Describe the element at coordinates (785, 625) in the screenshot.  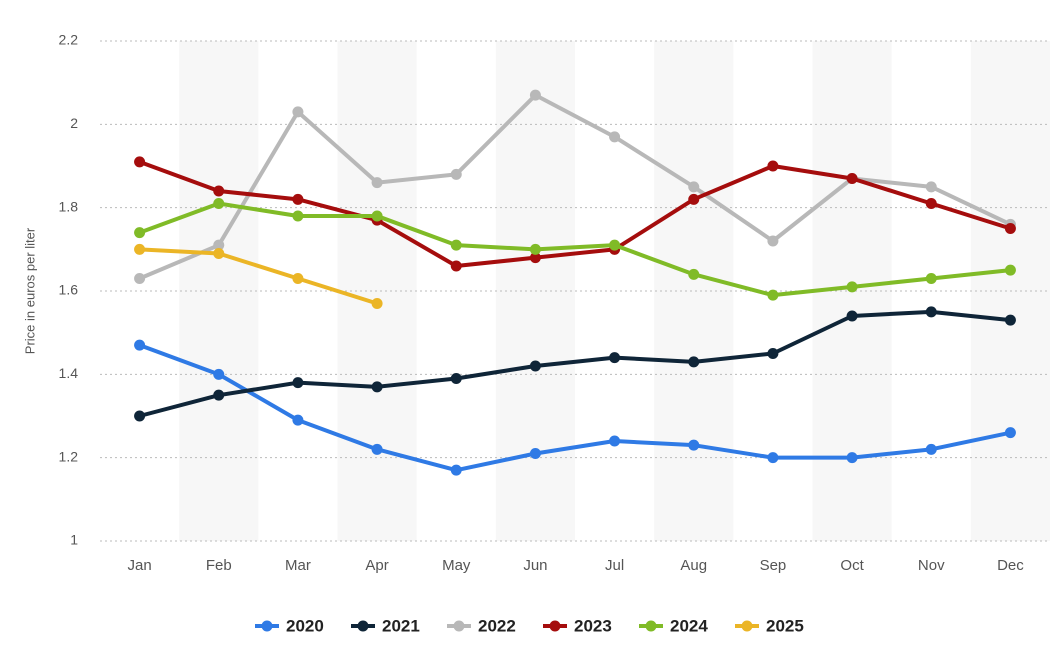
I see `legend-label: 2025` at that location.